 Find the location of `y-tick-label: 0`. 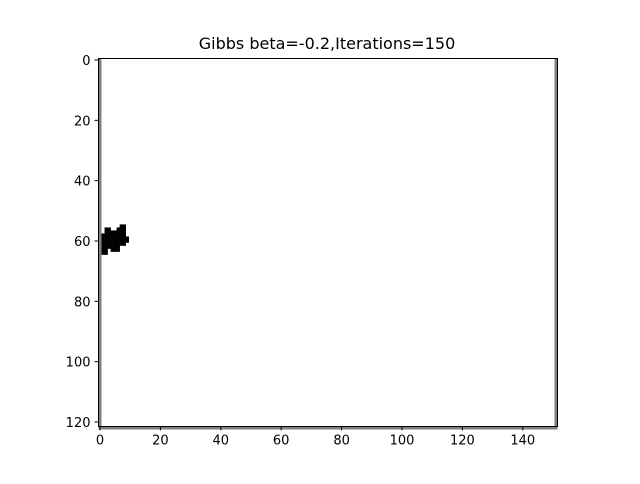

y-tick-label: 0 is located at coordinates (86, 61).